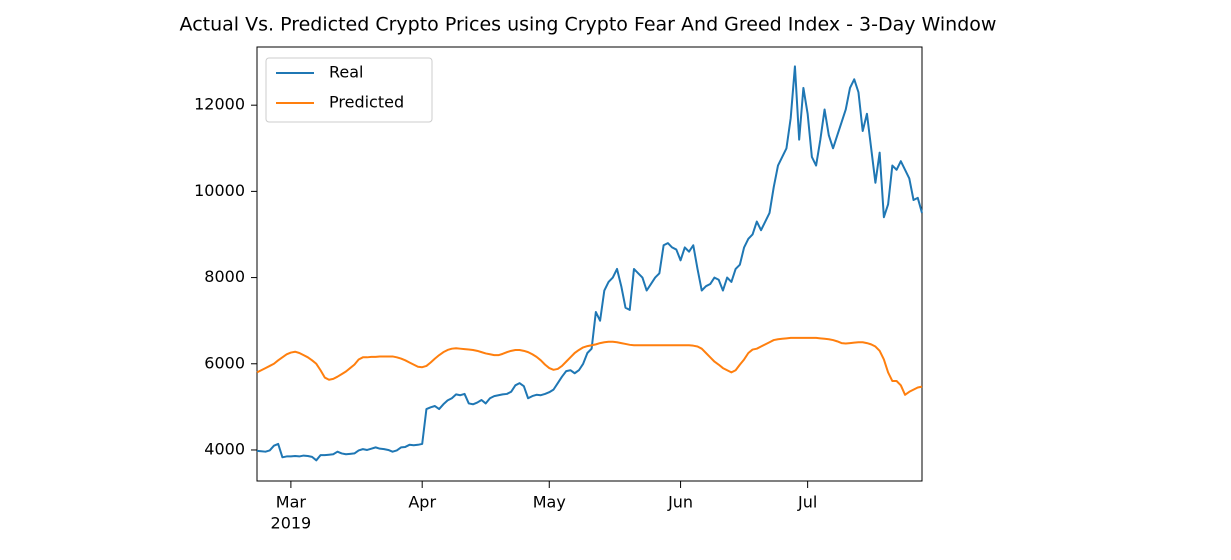  I want to click on x-tick-label: Apr, so click(422, 502).